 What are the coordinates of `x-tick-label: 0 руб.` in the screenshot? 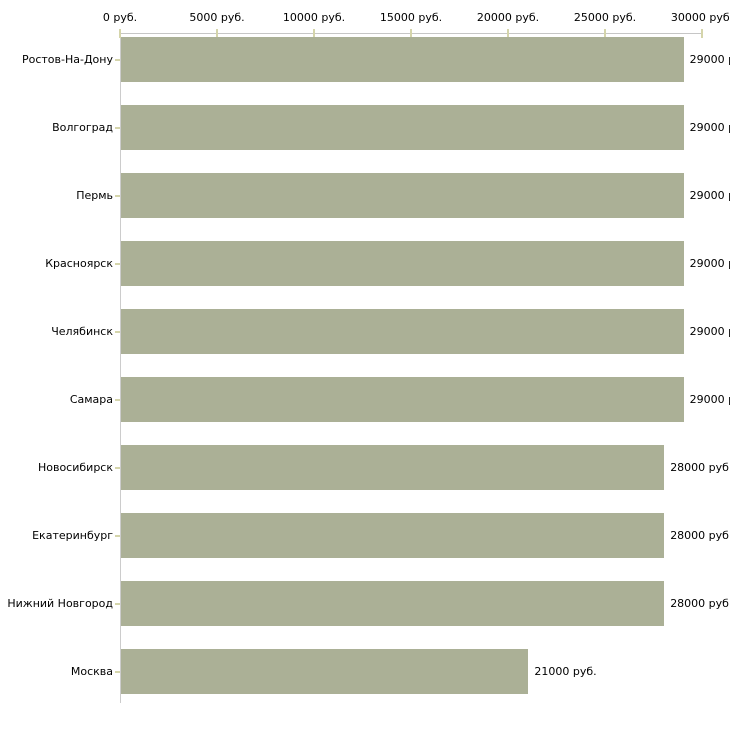 It's located at (120, 17).